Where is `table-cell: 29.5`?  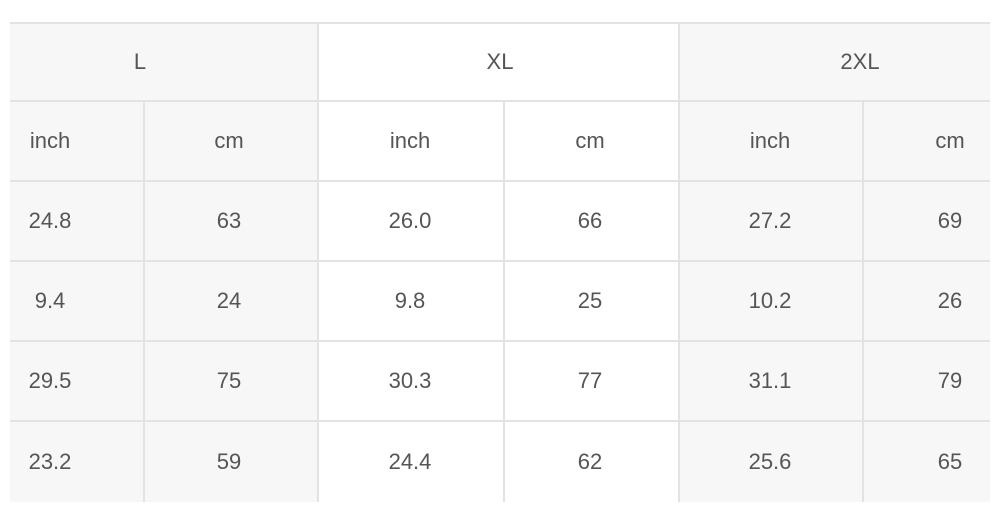
table-cell: 29.5 is located at coordinates (77, 382).